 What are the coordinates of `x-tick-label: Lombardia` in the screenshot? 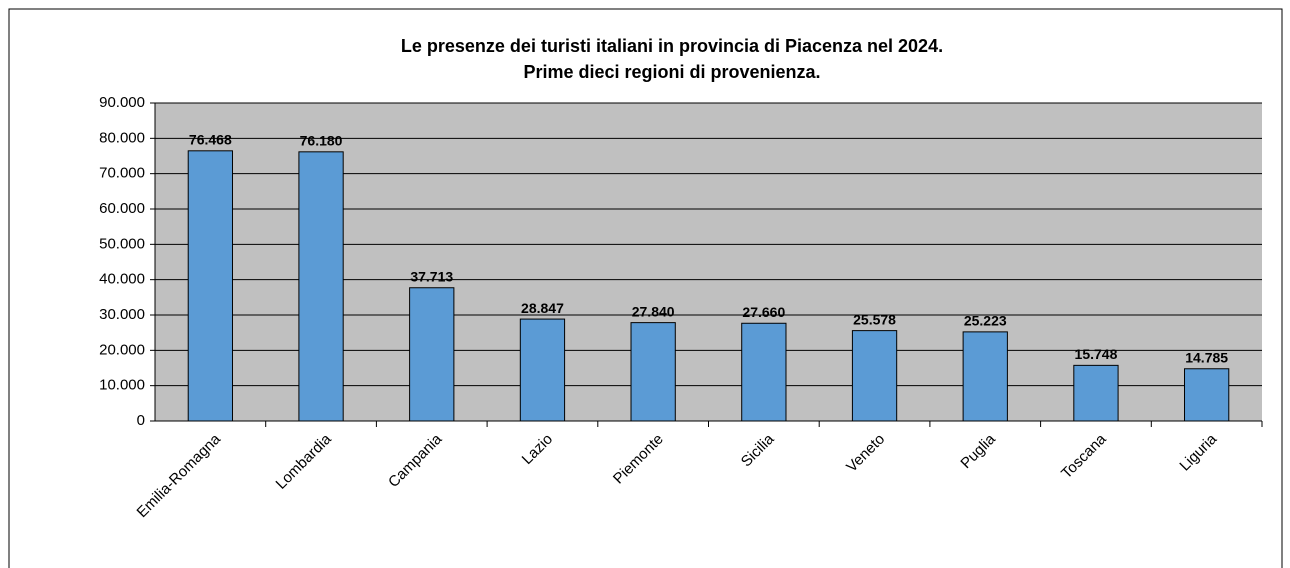 It's located at (304, 461).